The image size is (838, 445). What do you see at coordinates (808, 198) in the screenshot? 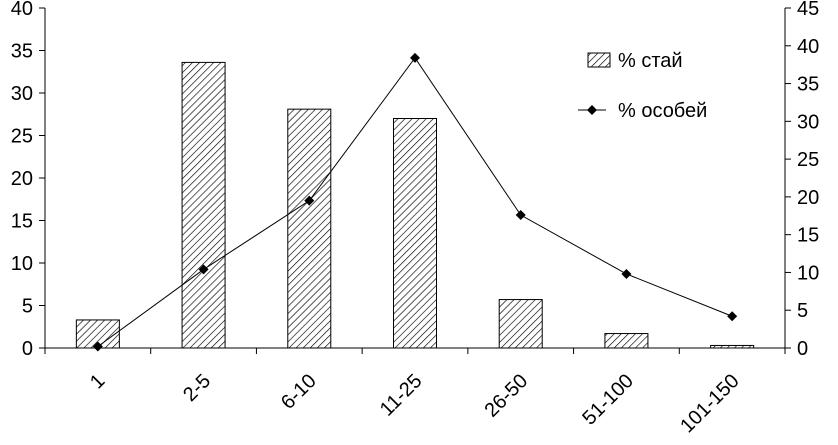
I see `right-tick-label: 20` at bounding box center [808, 198].